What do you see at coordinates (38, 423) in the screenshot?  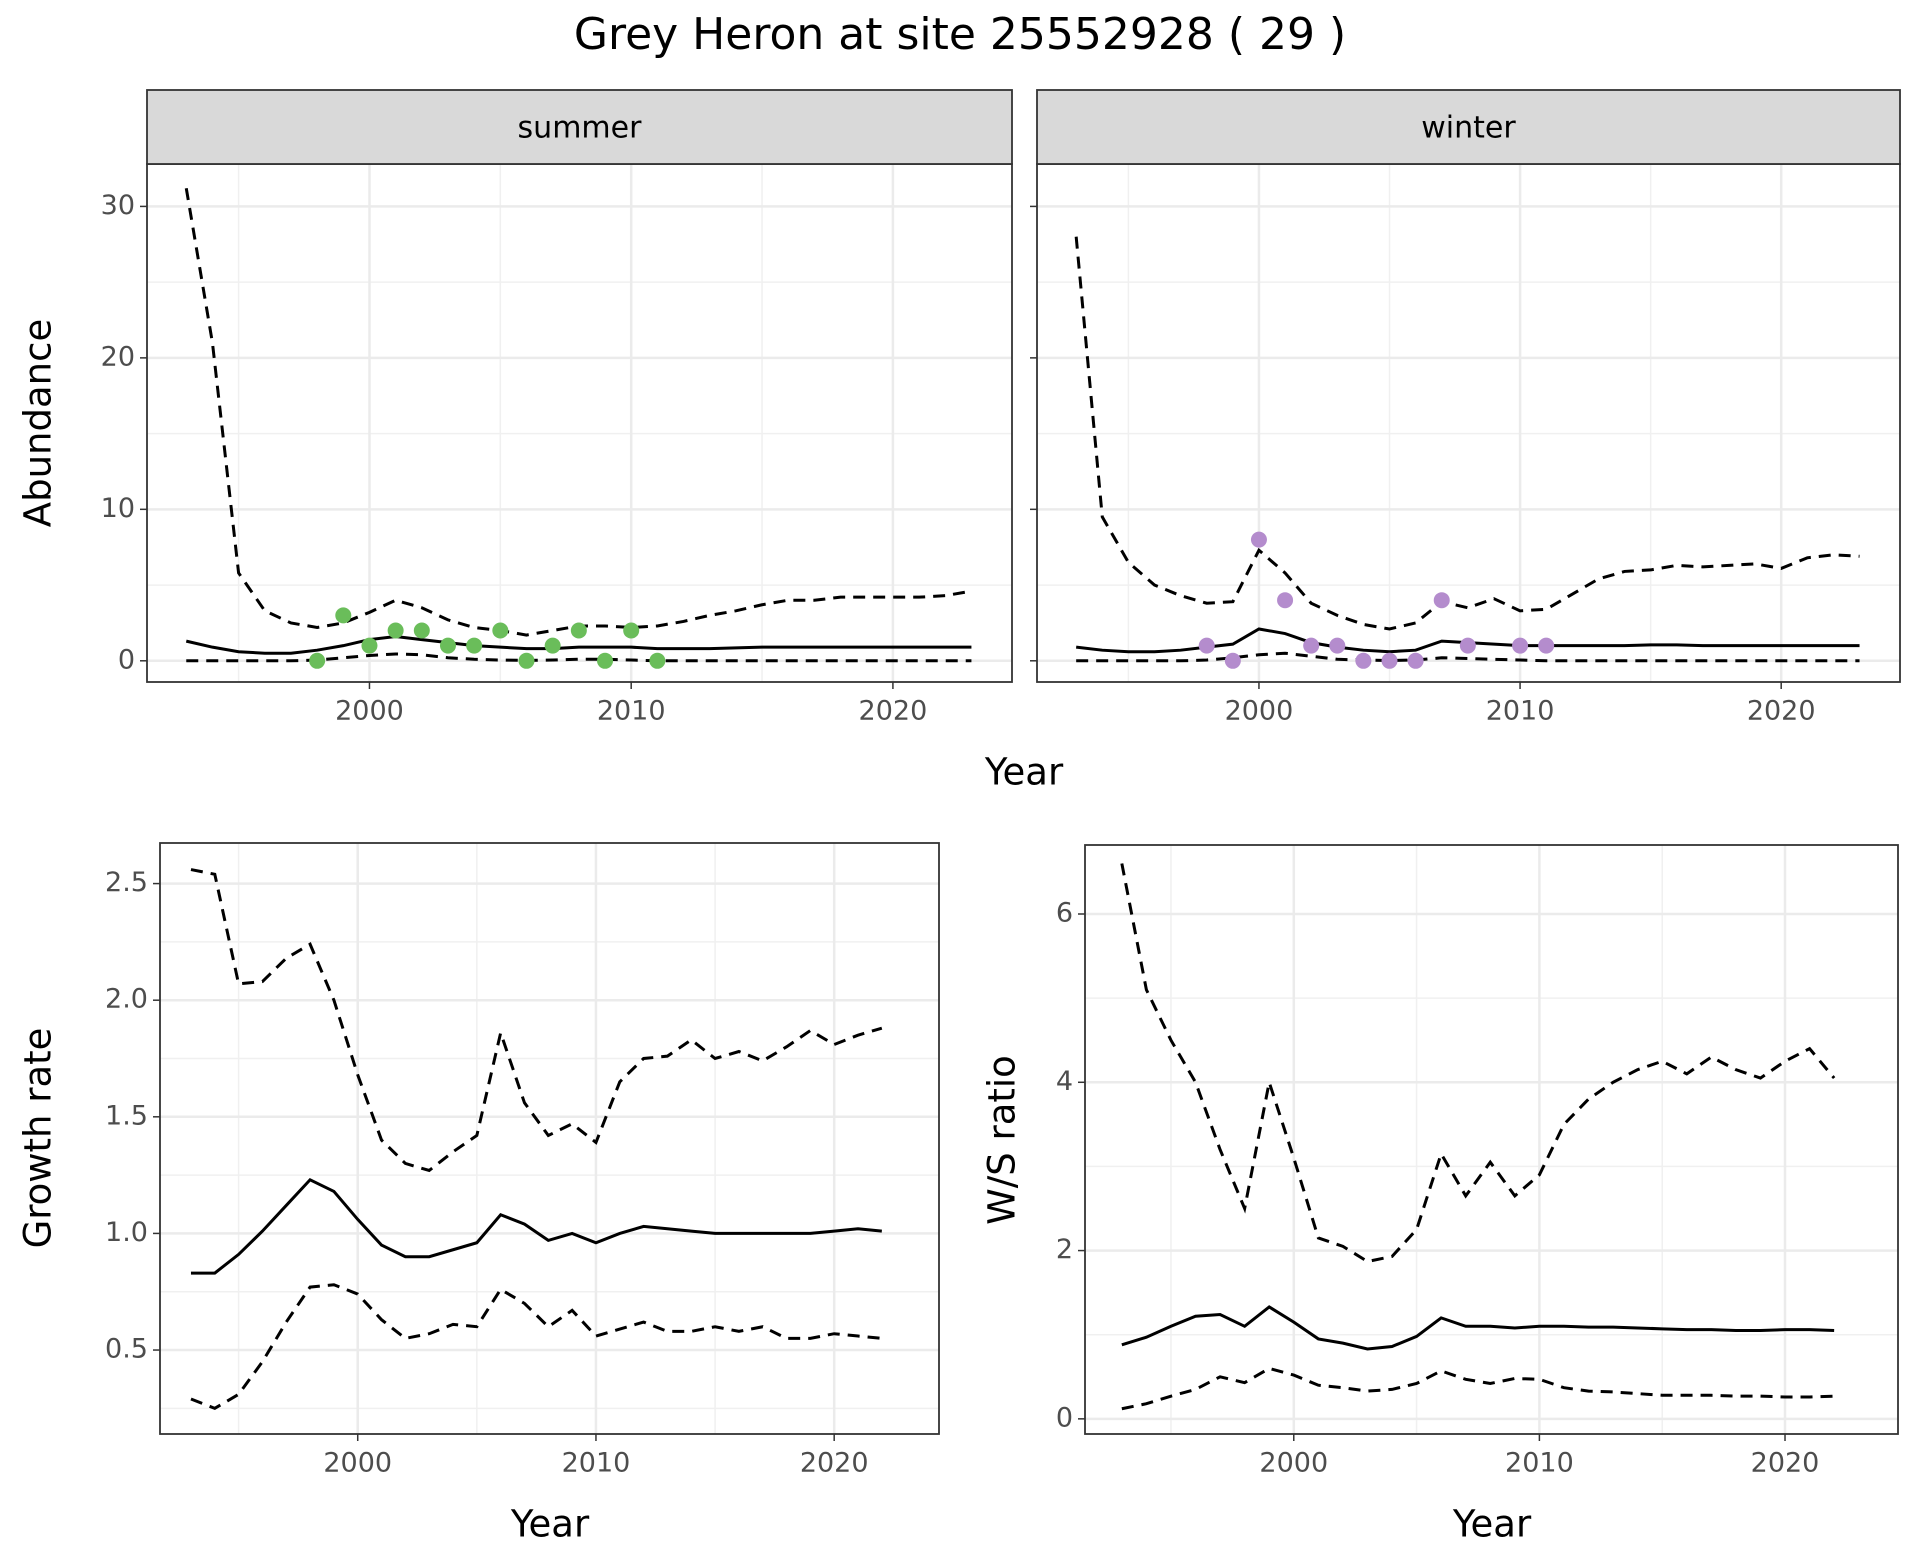 I see `y-axis-title: Abundance` at bounding box center [38, 423].